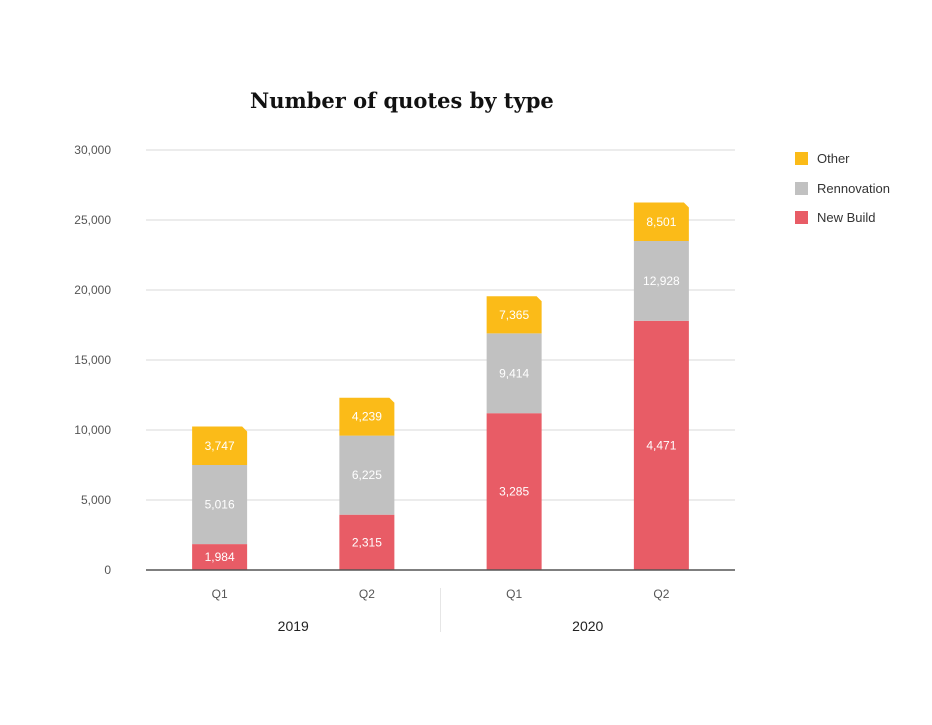 This screenshot has width=932, height=725. What do you see at coordinates (96, 500) in the screenshot?
I see `y-tick-label: 5,000` at bounding box center [96, 500].